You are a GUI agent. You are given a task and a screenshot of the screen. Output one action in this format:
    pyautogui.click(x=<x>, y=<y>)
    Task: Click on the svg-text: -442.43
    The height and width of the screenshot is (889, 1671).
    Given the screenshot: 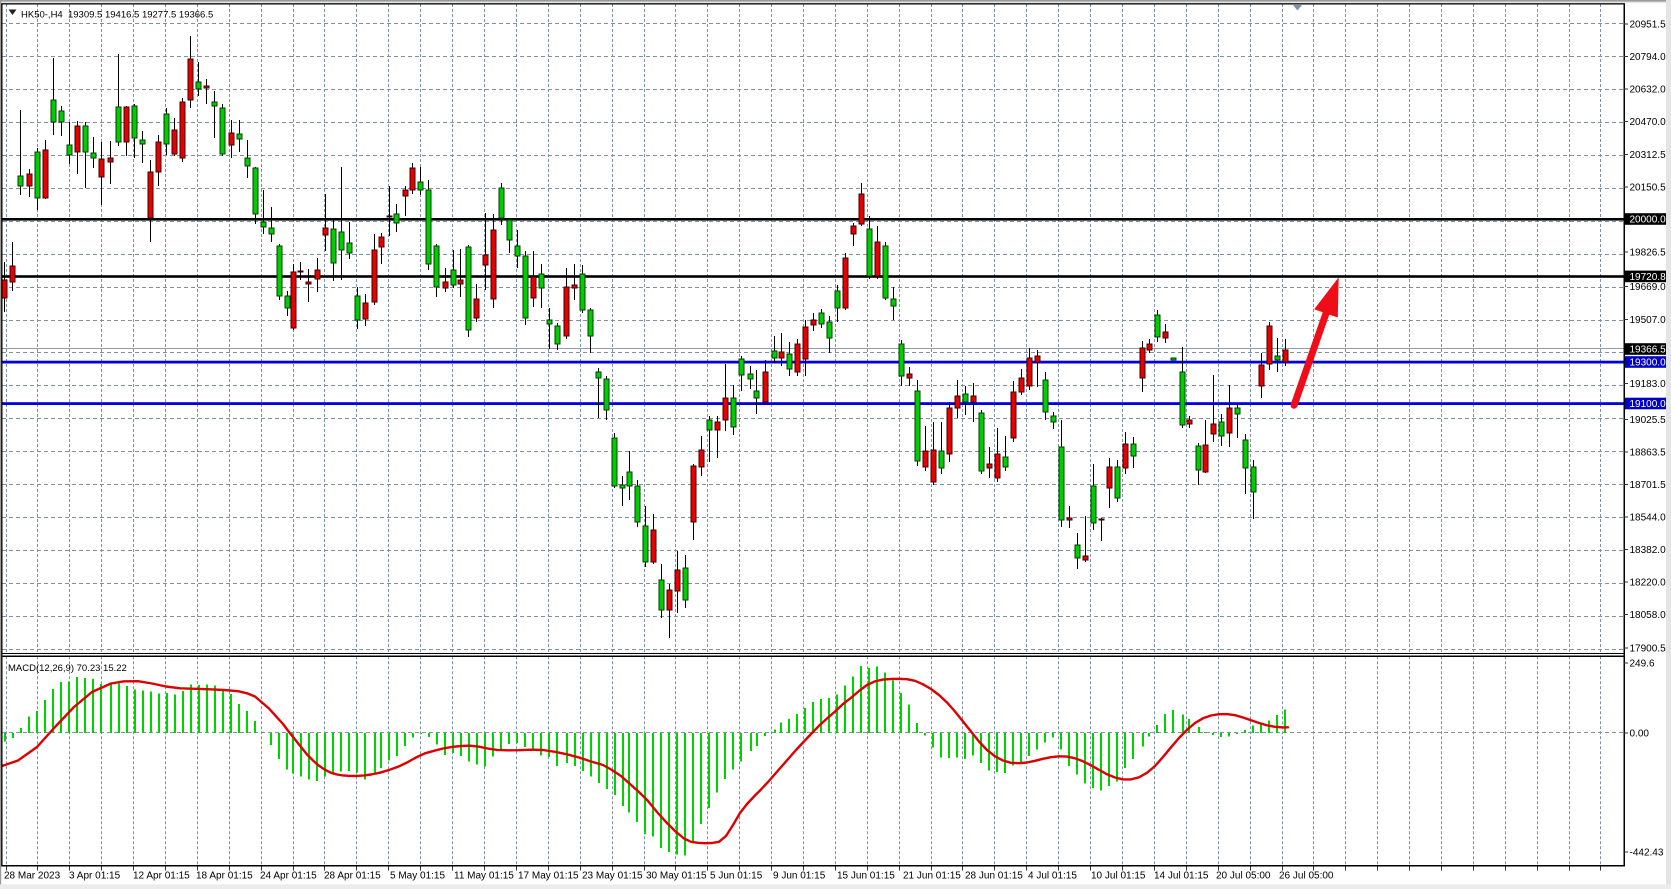 What is the action you would take?
    pyautogui.click(x=1647, y=853)
    